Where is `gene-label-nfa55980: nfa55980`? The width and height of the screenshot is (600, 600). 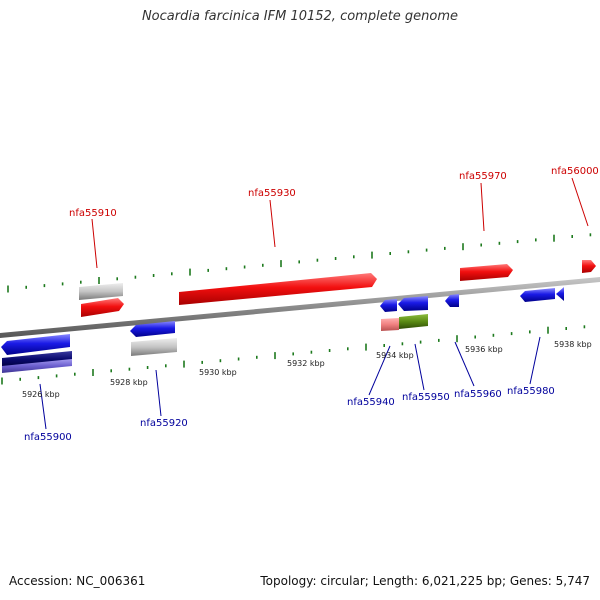
gene-label-nfa55980: nfa55980 is located at coordinates (531, 391).